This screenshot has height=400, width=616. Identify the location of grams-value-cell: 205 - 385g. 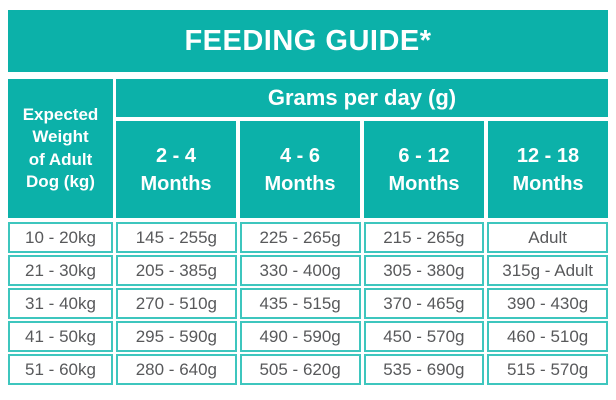
(176, 270).